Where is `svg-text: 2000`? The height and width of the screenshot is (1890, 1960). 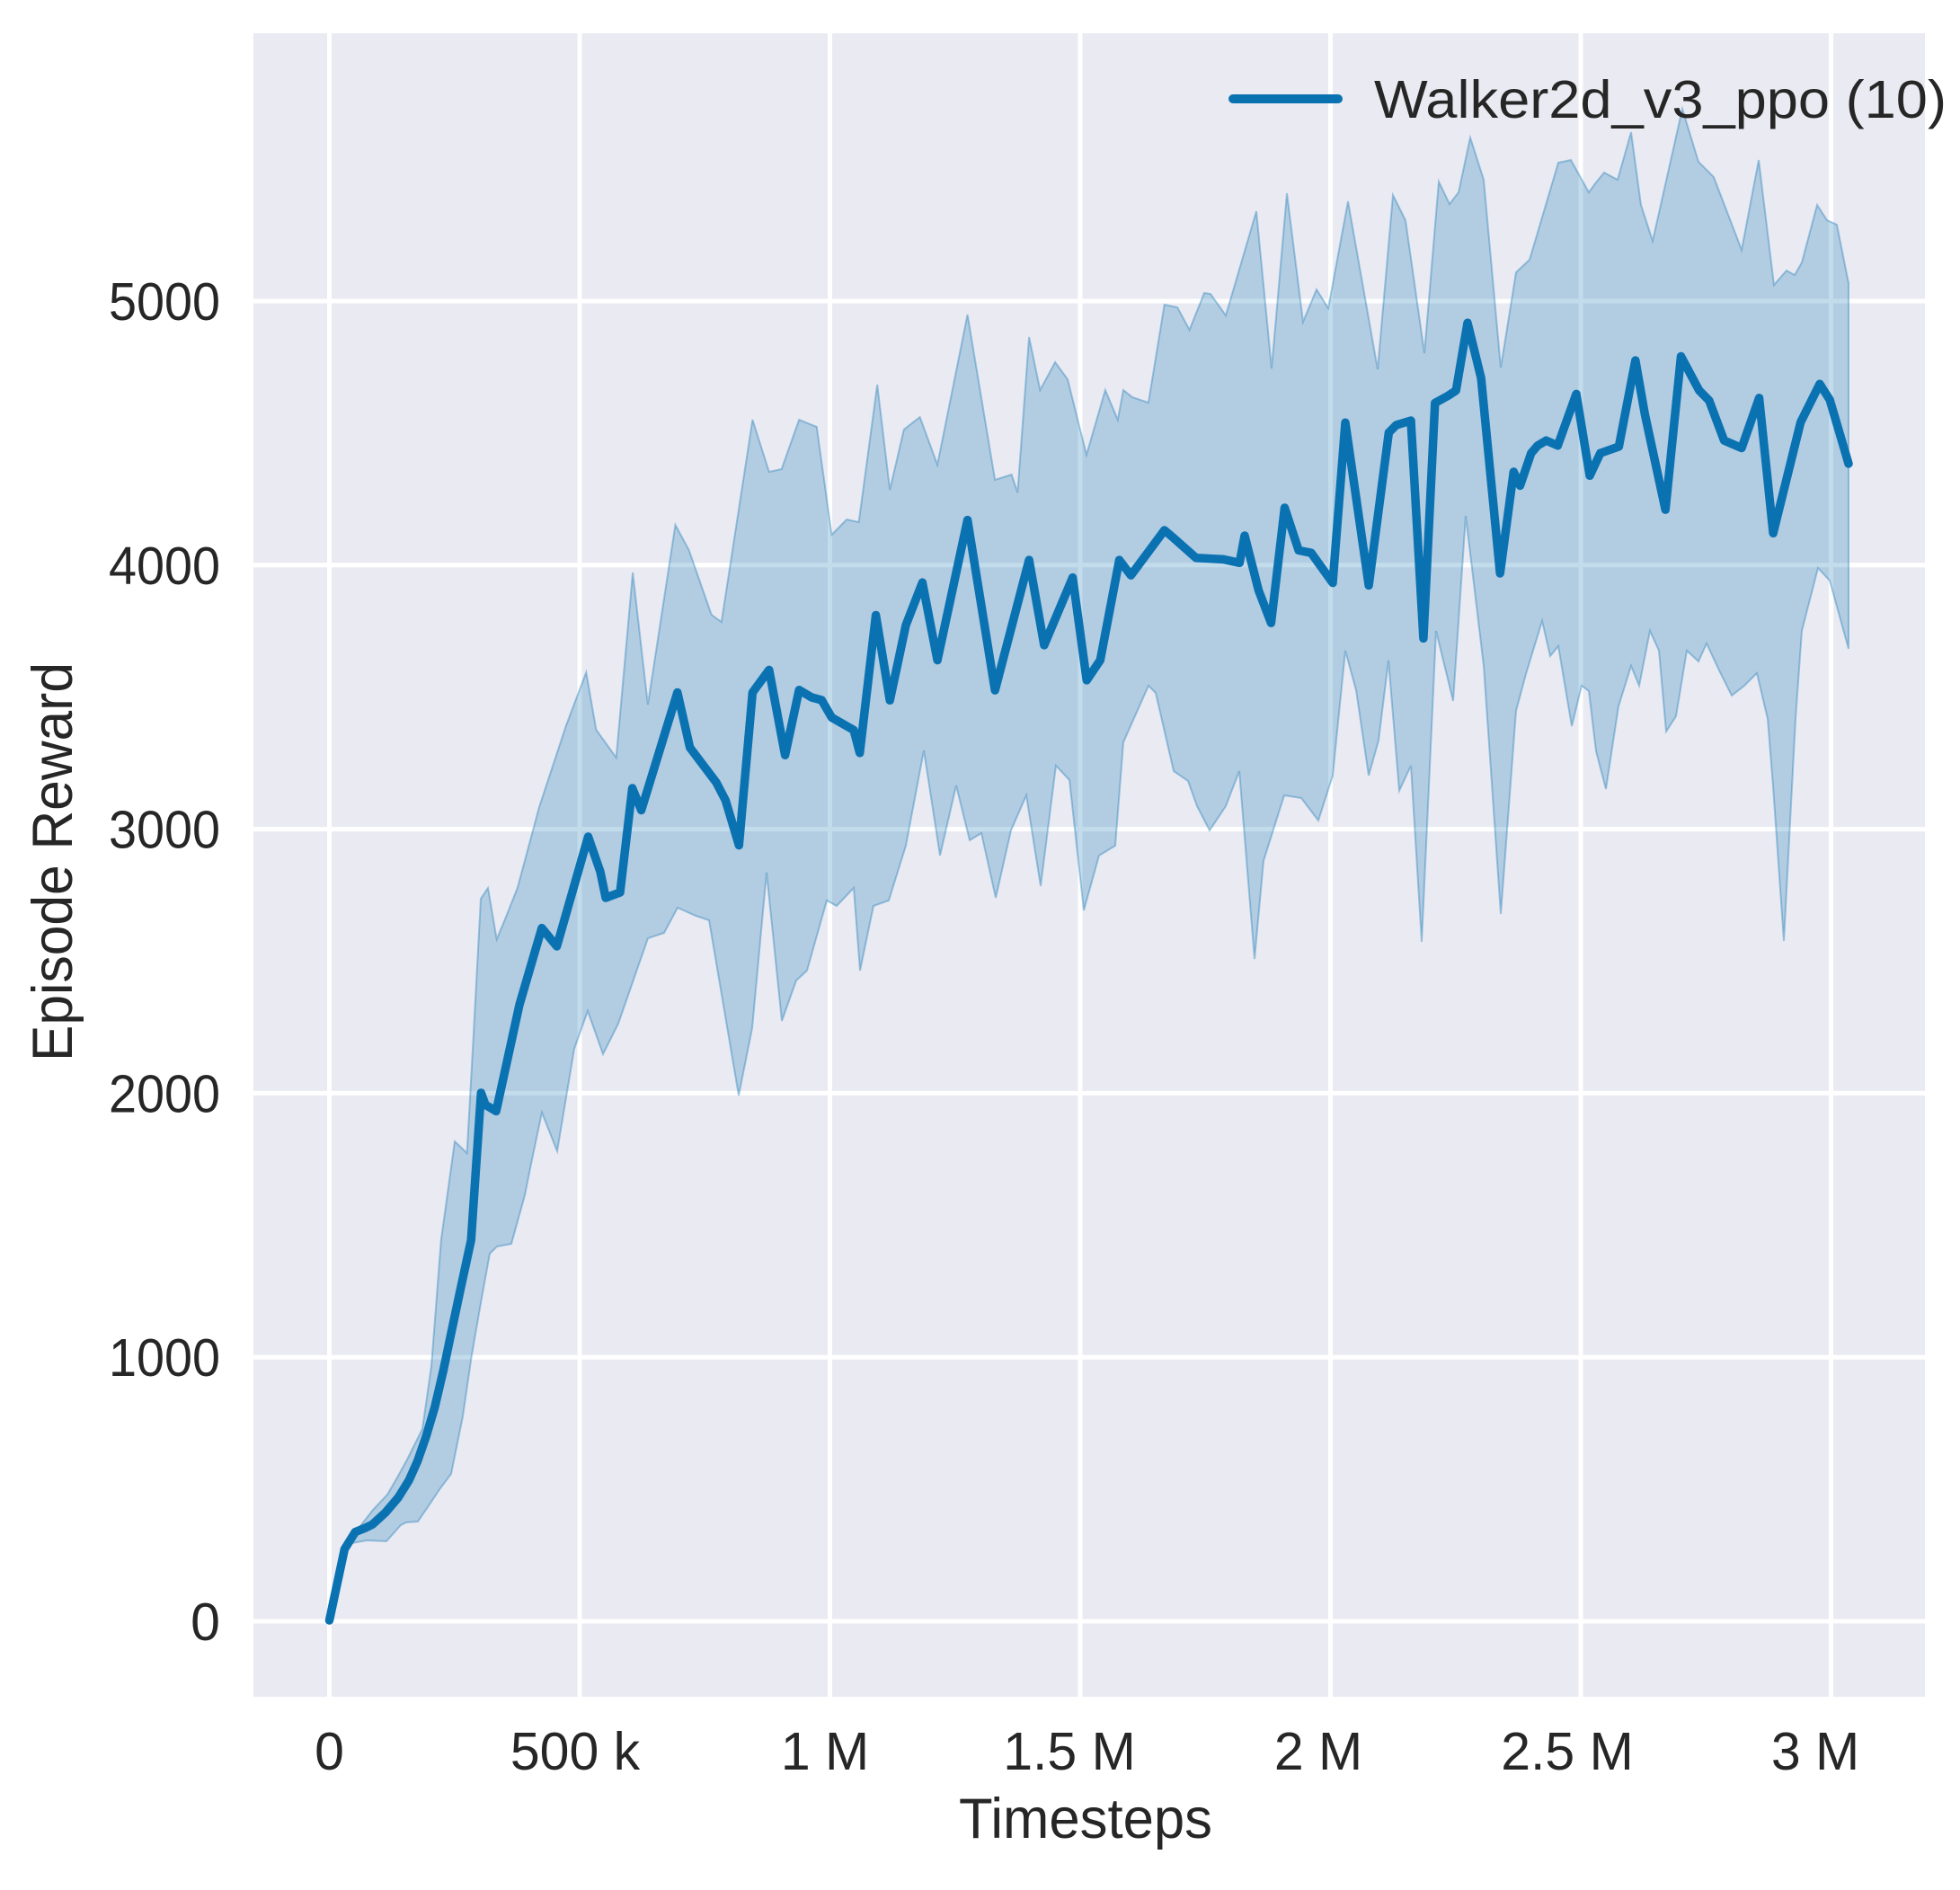 svg-text: 2000 is located at coordinates (164, 1093).